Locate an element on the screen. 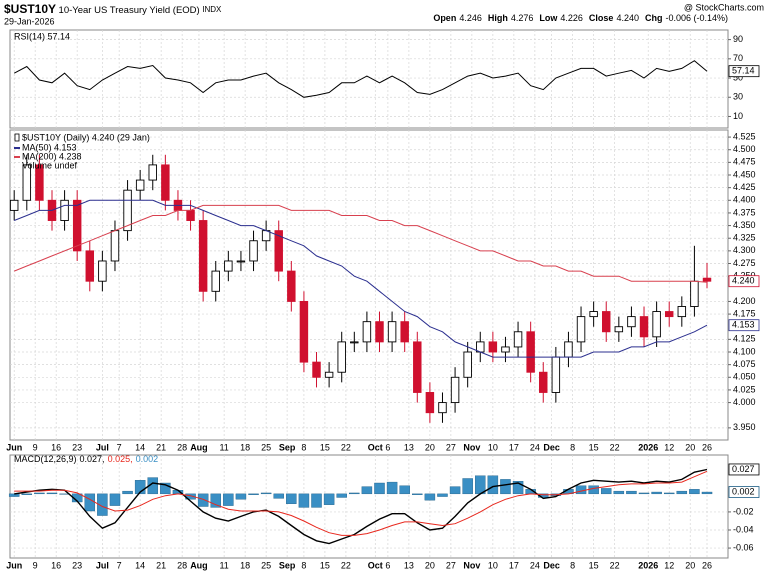 The width and height of the screenshot is (768, 574). x-tick-label: 13 is located at coordinates (409, 565).